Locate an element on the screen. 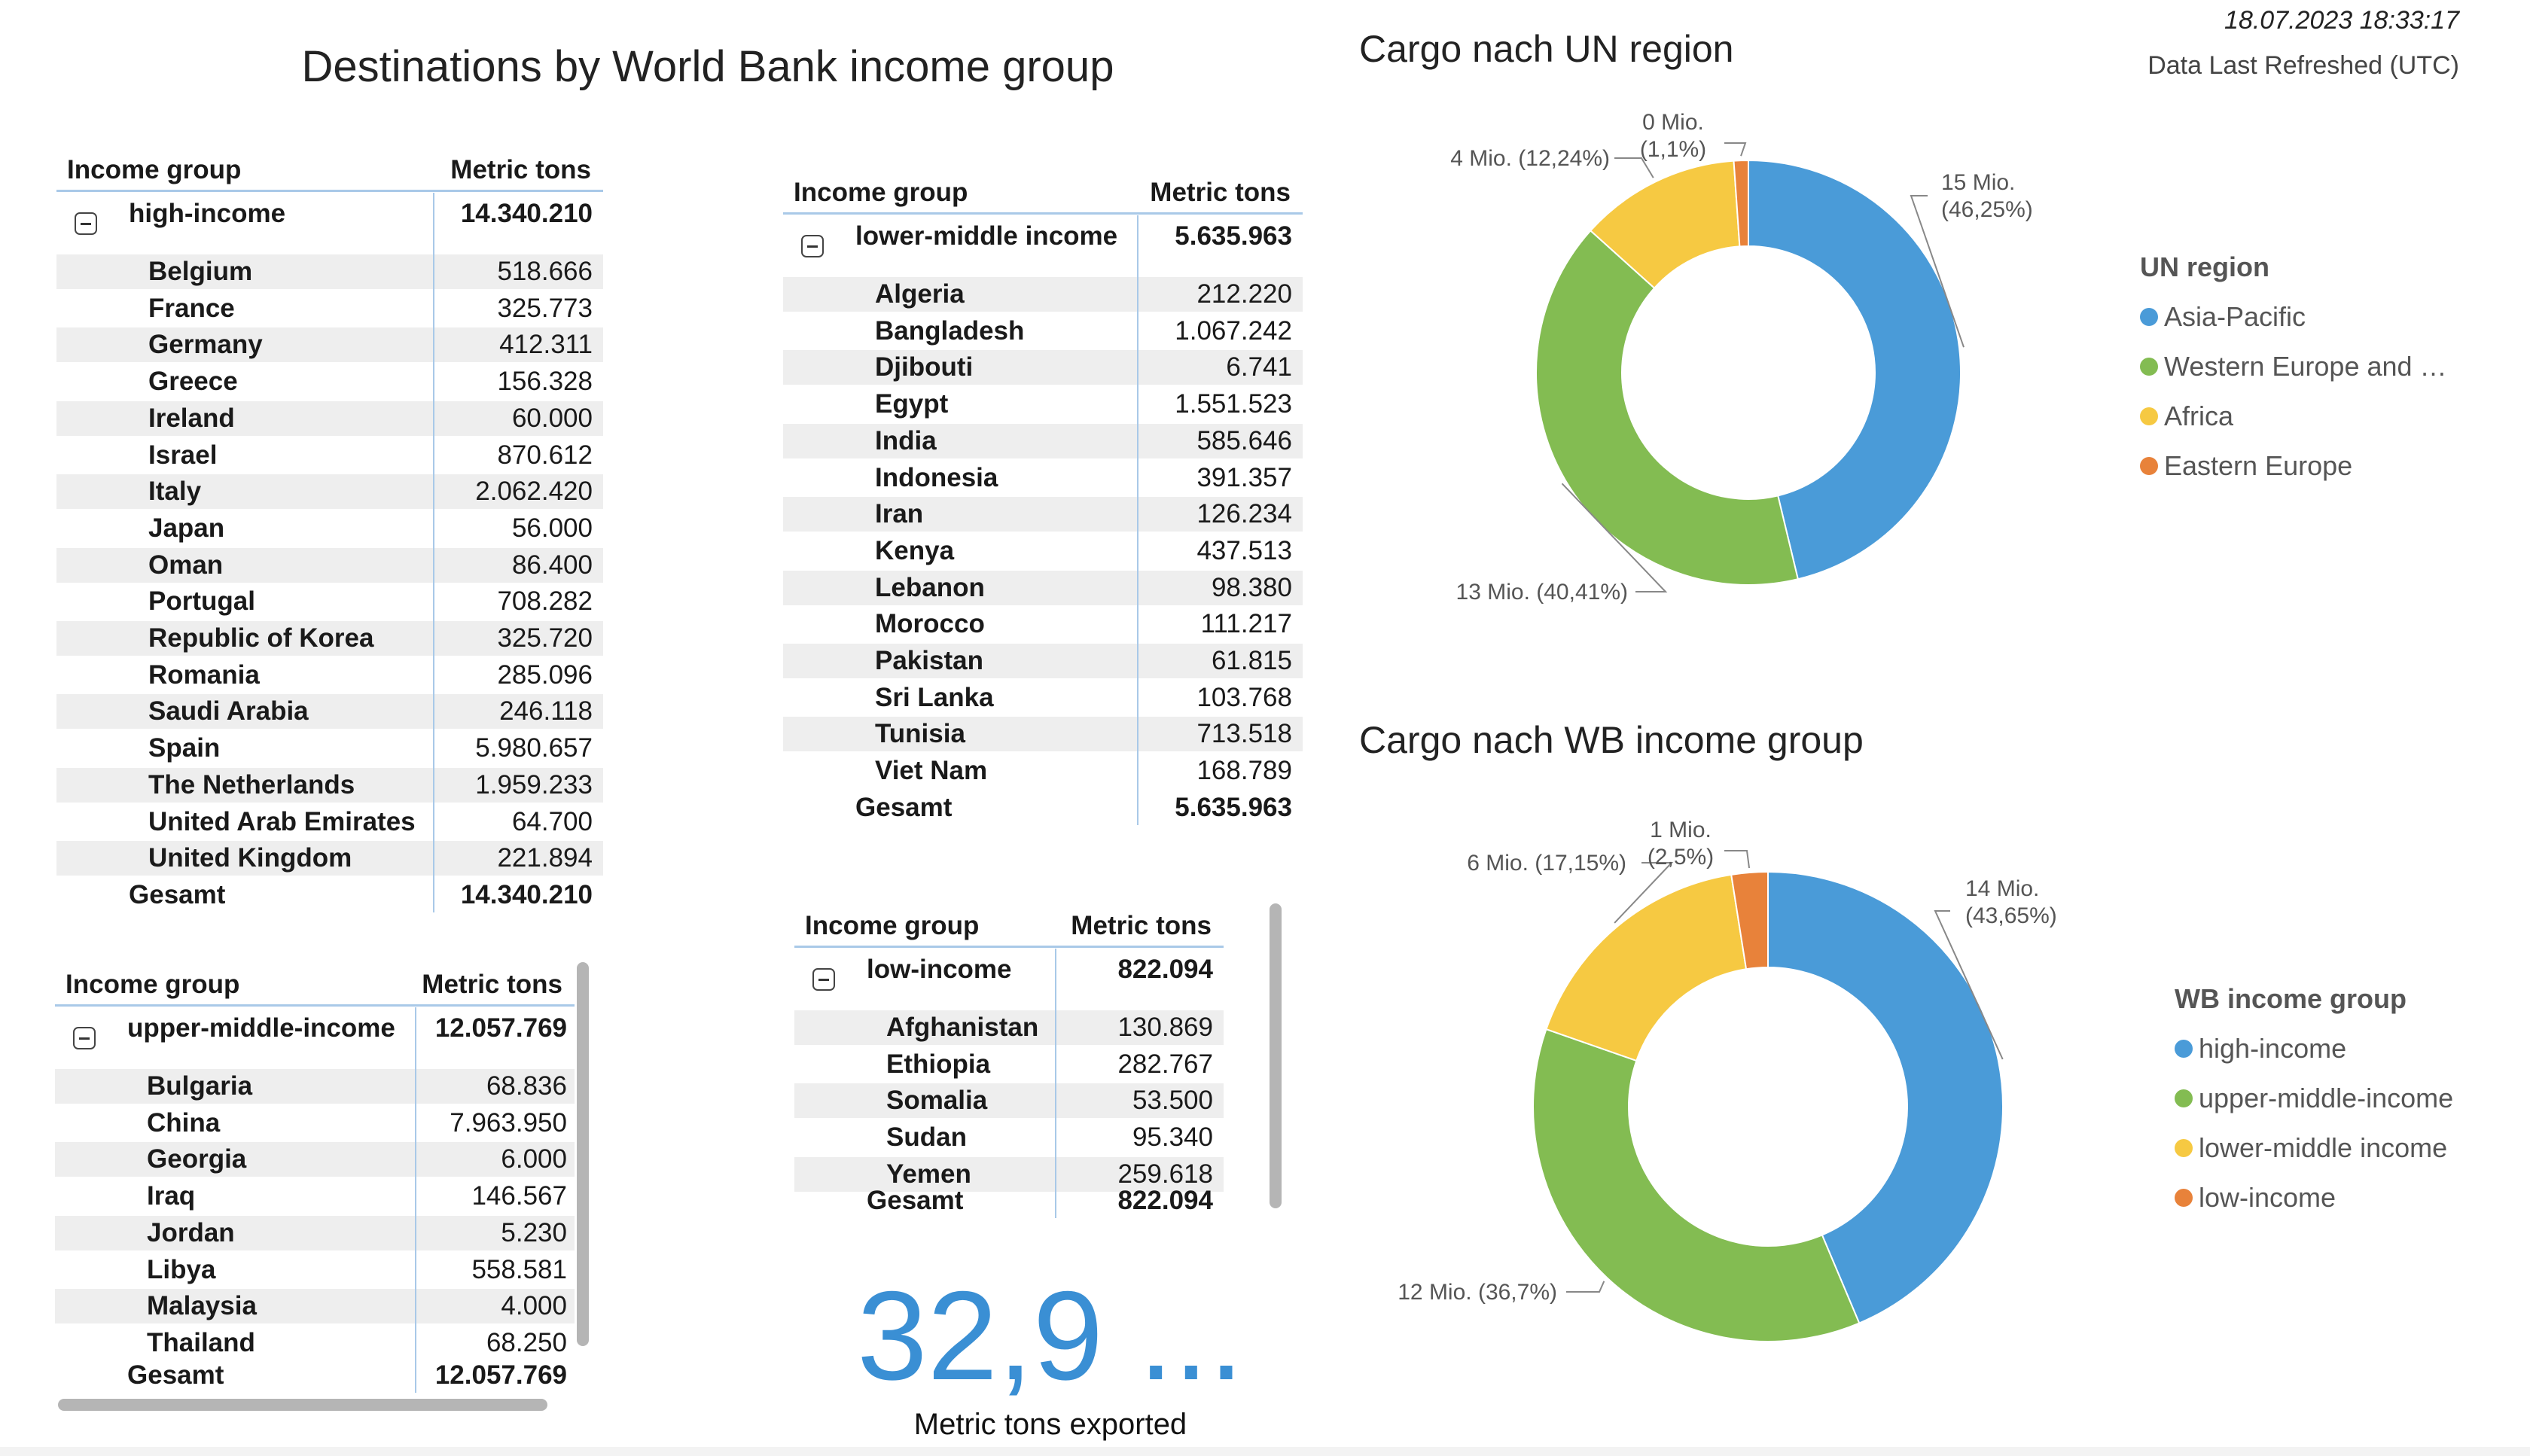 Image resolution: width=2530 pixels, height=1456 pixels. total-value: 5.635.963 is located at coordinates (1233, 807).